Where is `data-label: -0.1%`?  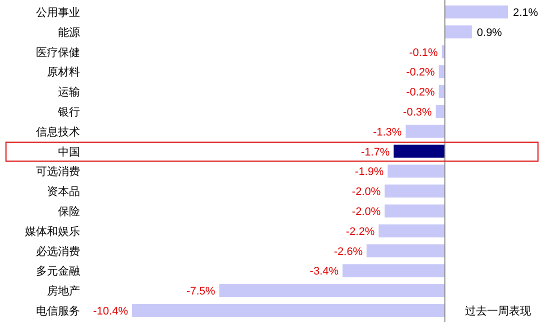 data-label: -0.1% is located at coordinates (423, 52).